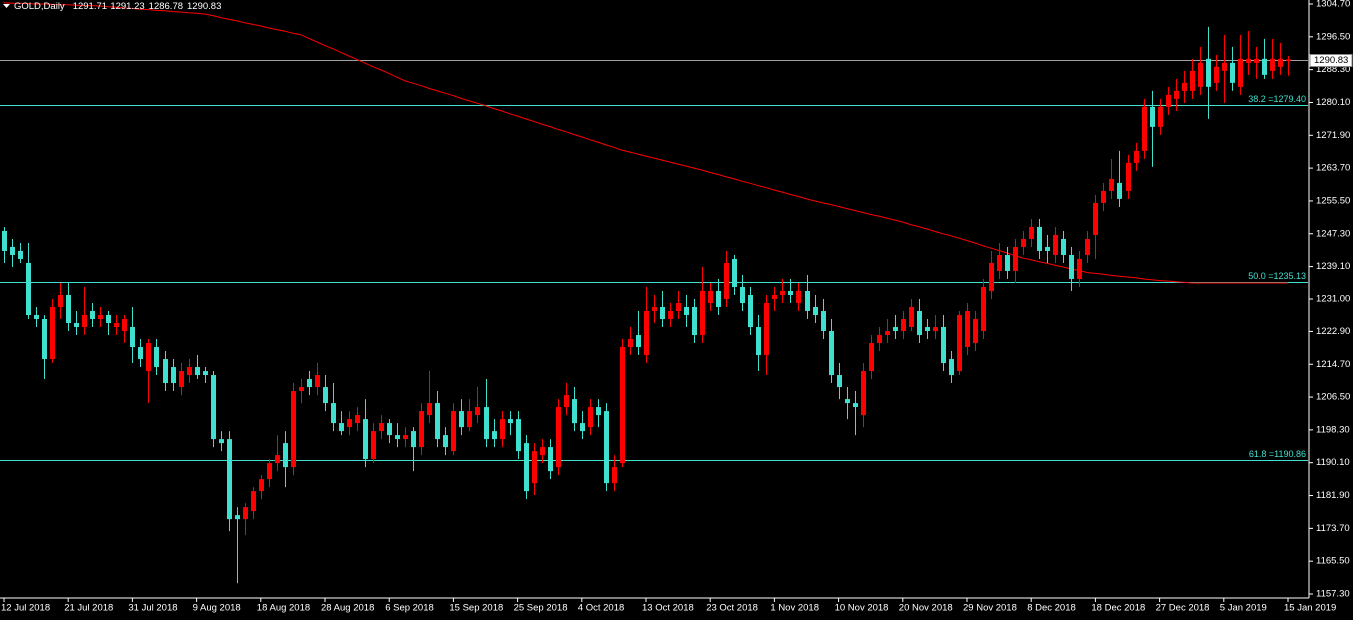  I want to click on x-tick-label: 28 Aug 2018, so click(347, 608).